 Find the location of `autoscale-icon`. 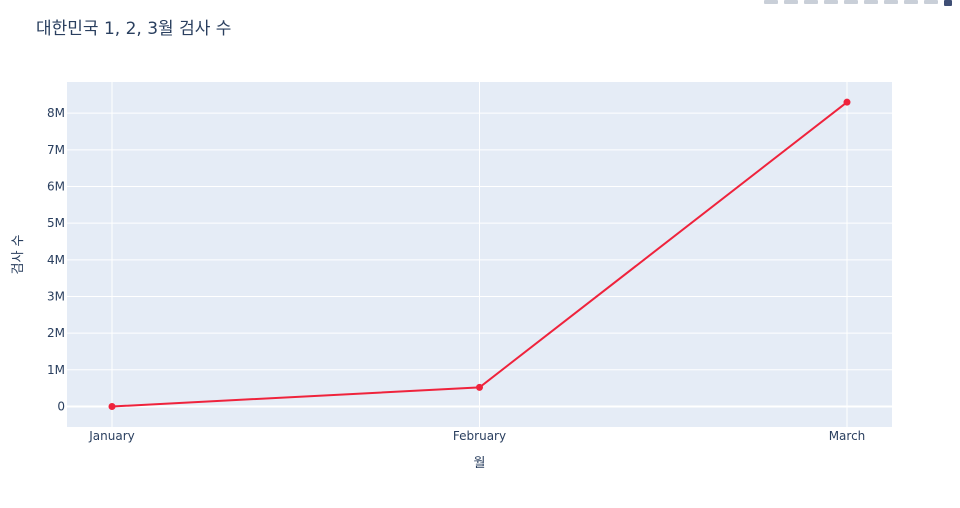

autoscale-icon is located at coordinates (911, 2).